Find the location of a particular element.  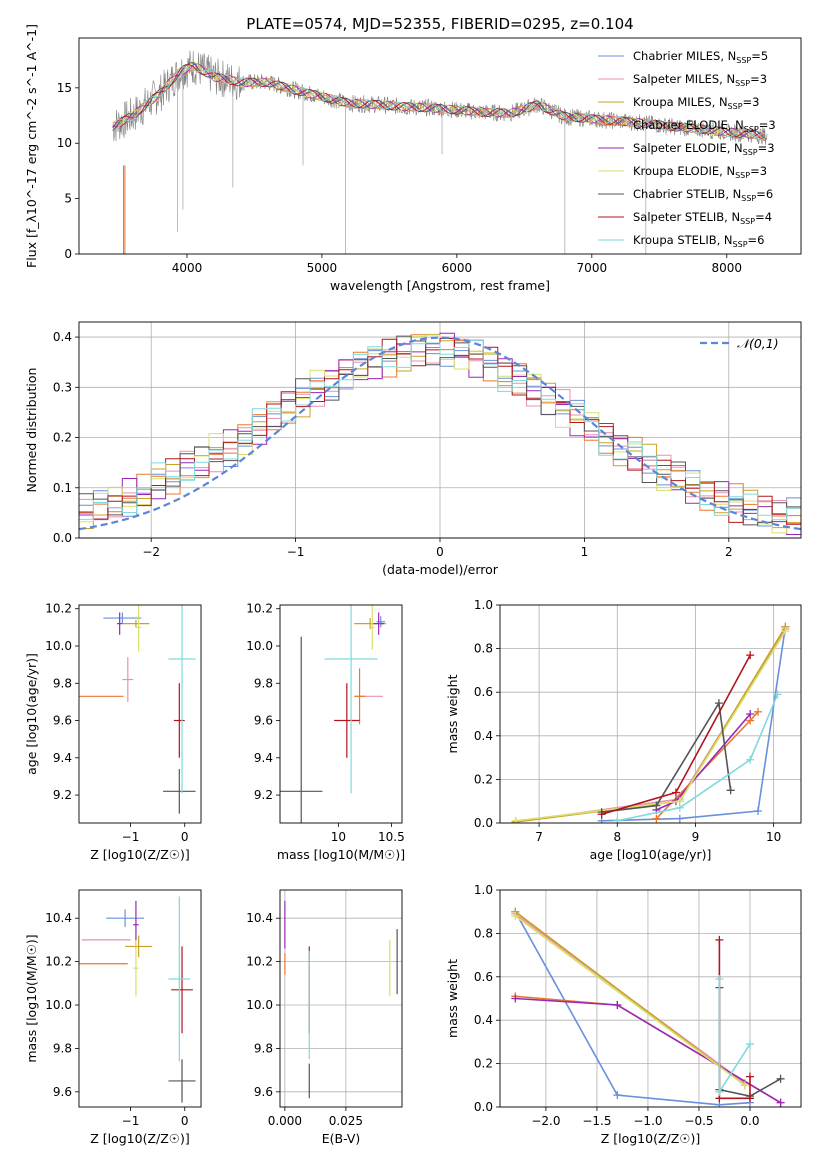

y-tick-label: 9.2 is located at coordinates (62, 795).